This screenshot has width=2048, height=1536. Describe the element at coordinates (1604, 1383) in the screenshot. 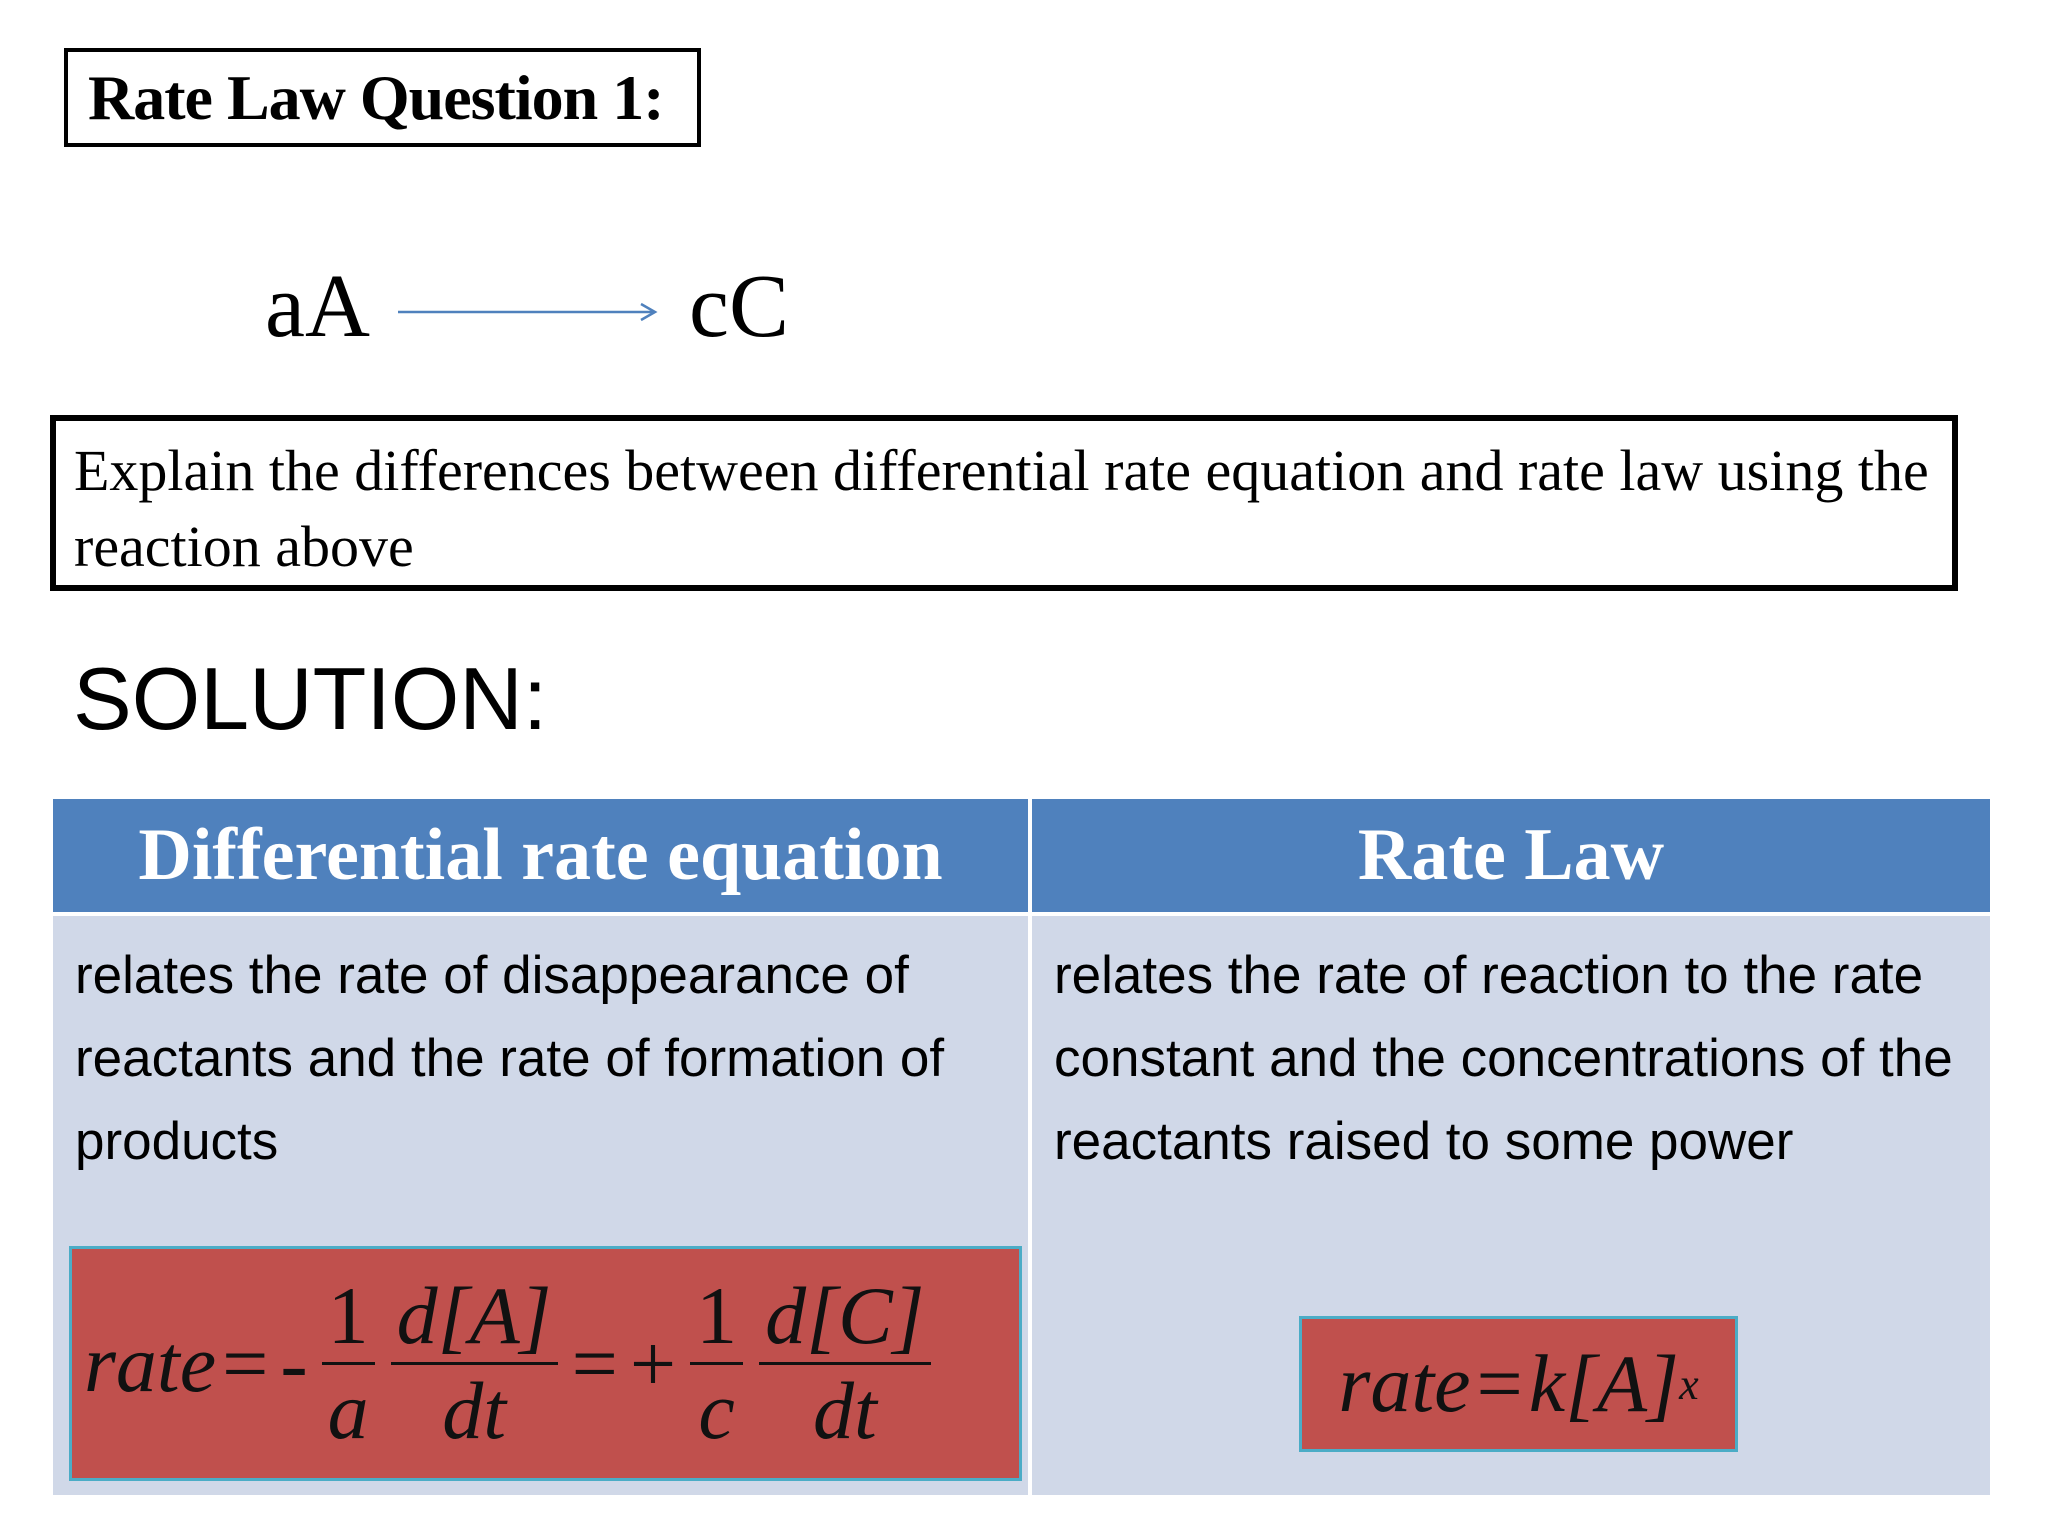

I see `formula-rhs: k[A]` at that location.